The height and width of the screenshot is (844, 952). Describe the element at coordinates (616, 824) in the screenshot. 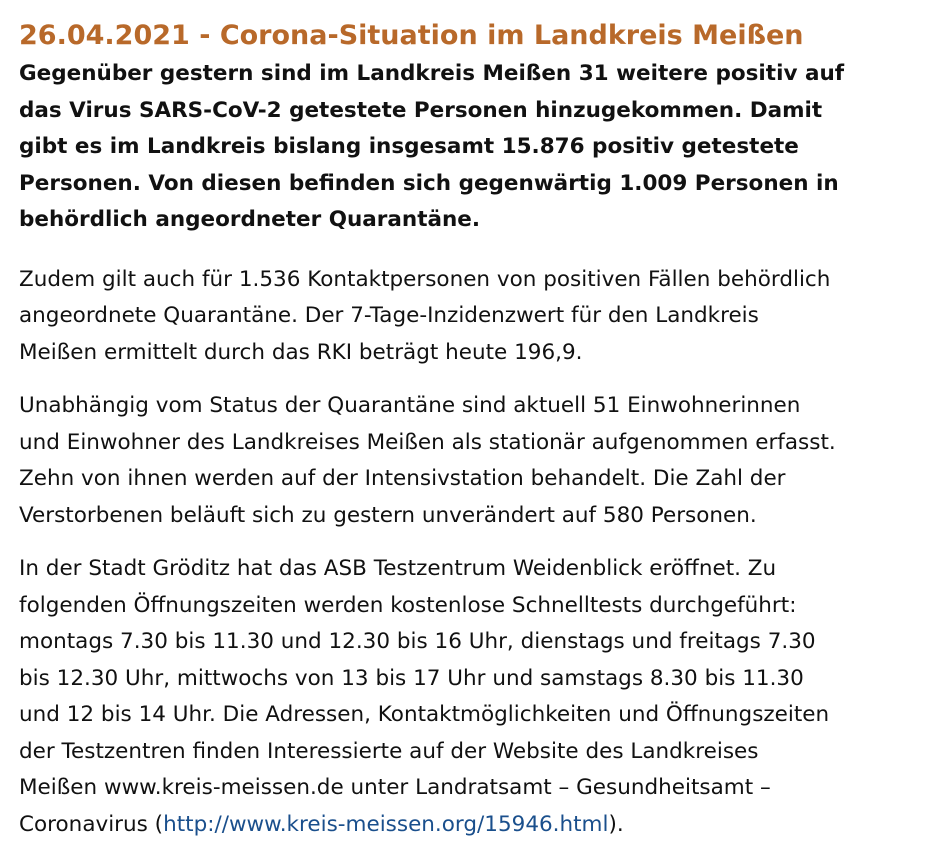

I see `paragraph-text: ).` at that location.